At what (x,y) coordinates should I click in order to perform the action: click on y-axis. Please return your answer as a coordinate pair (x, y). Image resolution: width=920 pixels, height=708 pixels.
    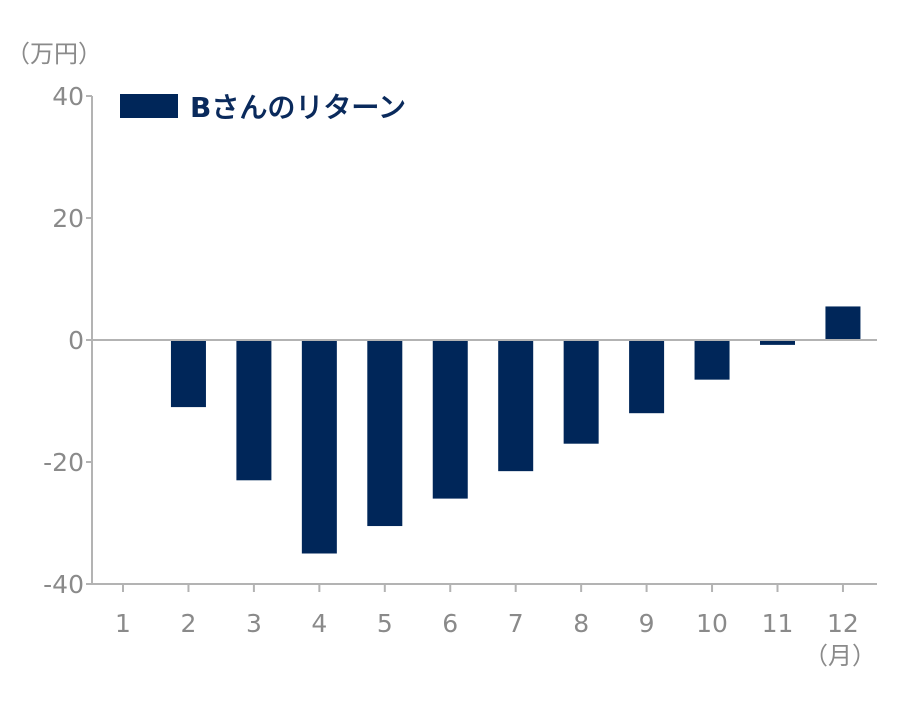
    Looking at the image, I should click on (89, 340).